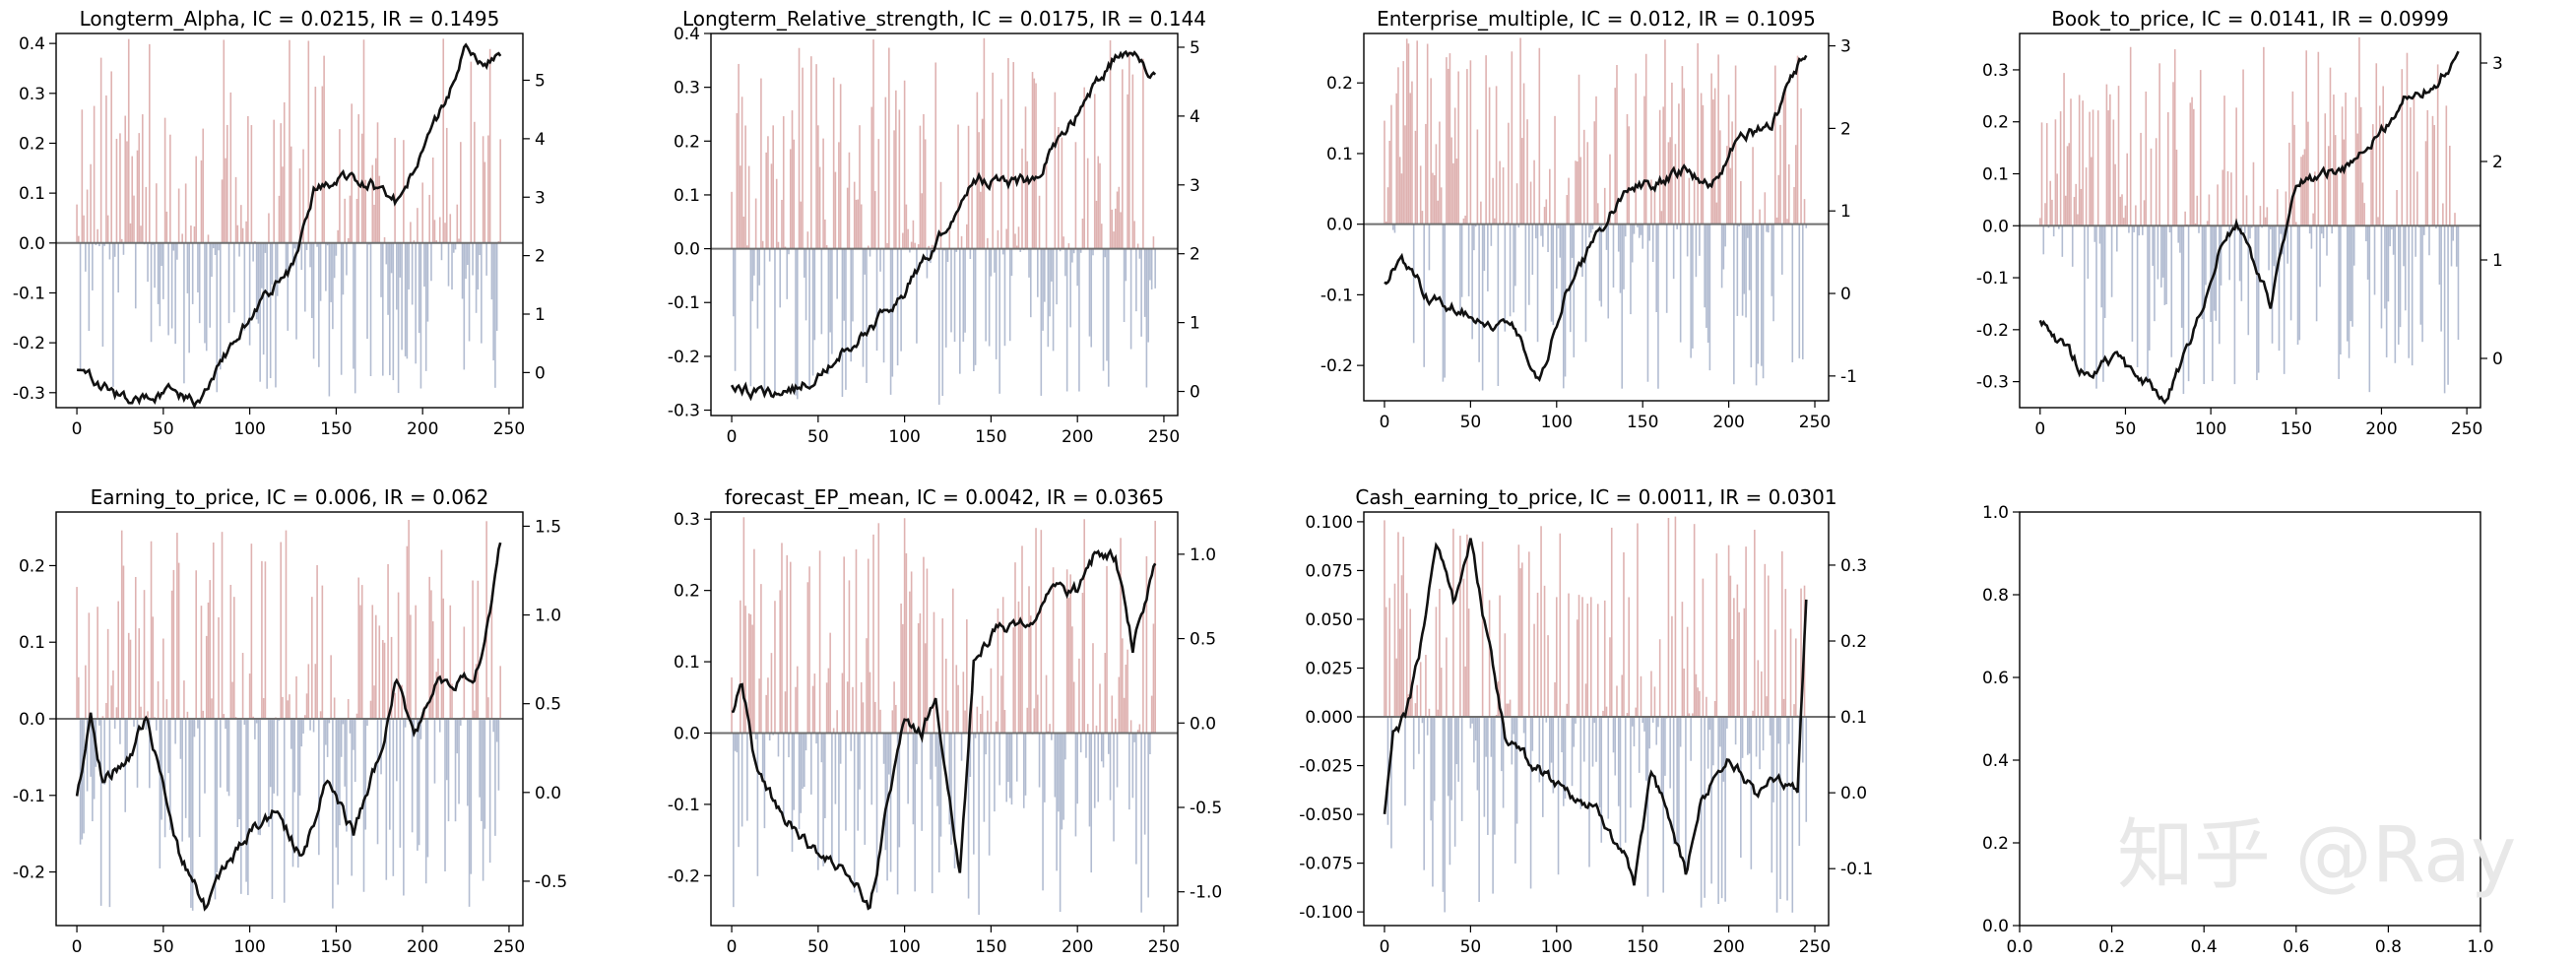 This screenshot has width=2576, height=962. Describe the element at coordinates (687, 663) in the screenshot. I see `y-tick-label: 0.1` at that location.